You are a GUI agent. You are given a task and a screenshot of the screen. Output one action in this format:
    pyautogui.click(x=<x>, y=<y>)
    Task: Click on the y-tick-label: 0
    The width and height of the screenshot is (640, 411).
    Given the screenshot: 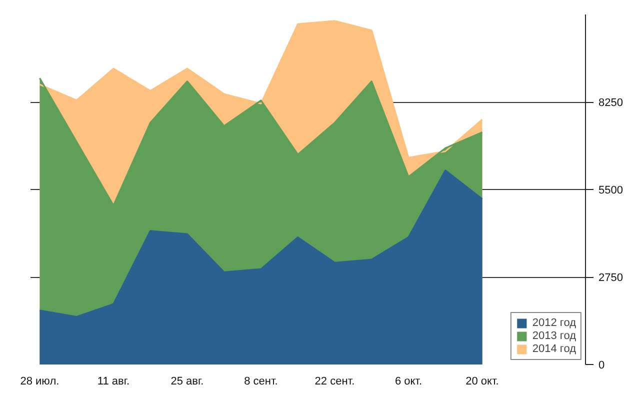 What is the action you would take?
    pyautogui.click(x=601, y=366)
    